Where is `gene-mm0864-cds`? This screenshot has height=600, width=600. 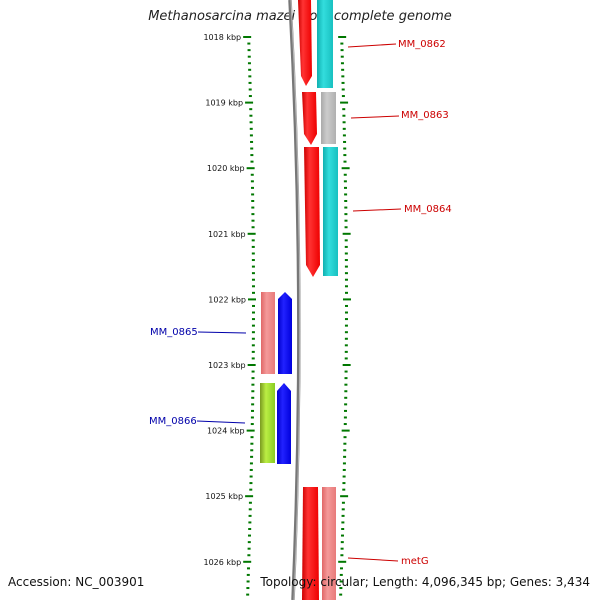 gene-mm0864-cds is located at coordinates (312, 212).